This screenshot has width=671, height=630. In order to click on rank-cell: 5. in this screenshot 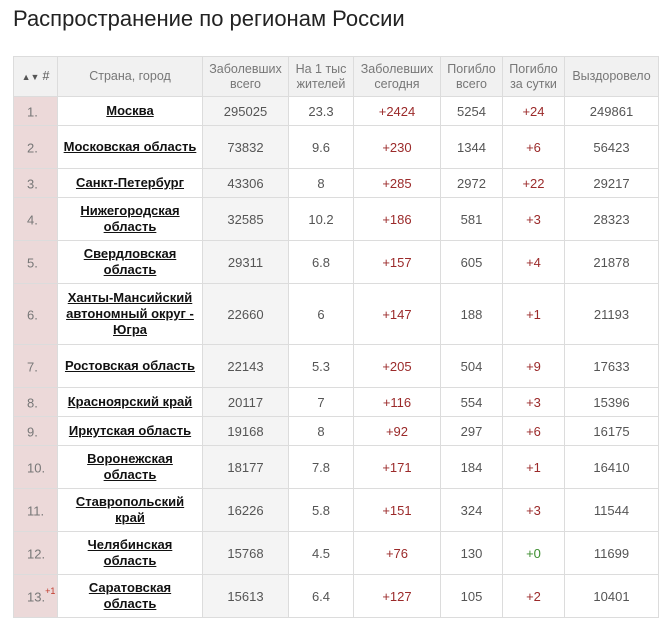, I will do `click(35, 262)`.